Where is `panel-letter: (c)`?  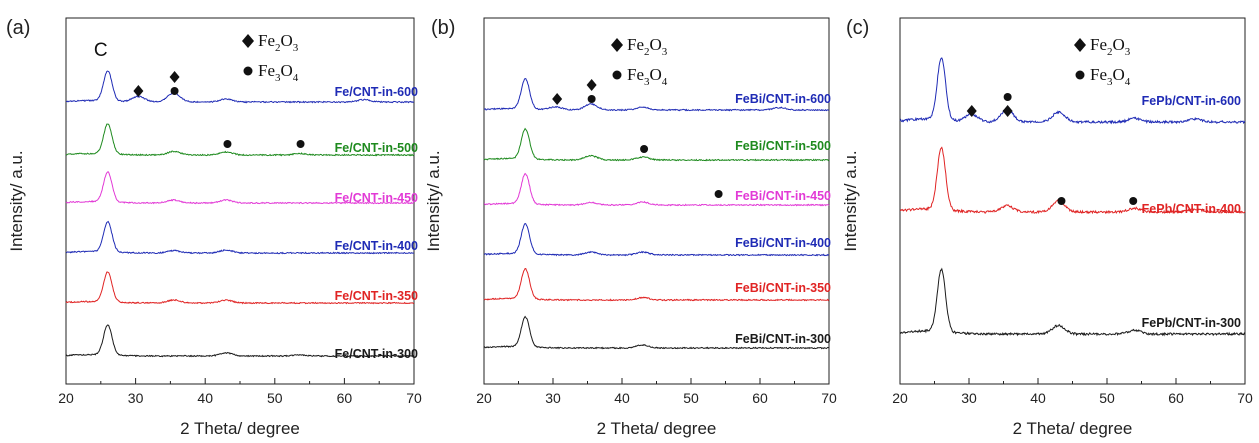 panel-letter: (c) is located at coordinates (857, 28).